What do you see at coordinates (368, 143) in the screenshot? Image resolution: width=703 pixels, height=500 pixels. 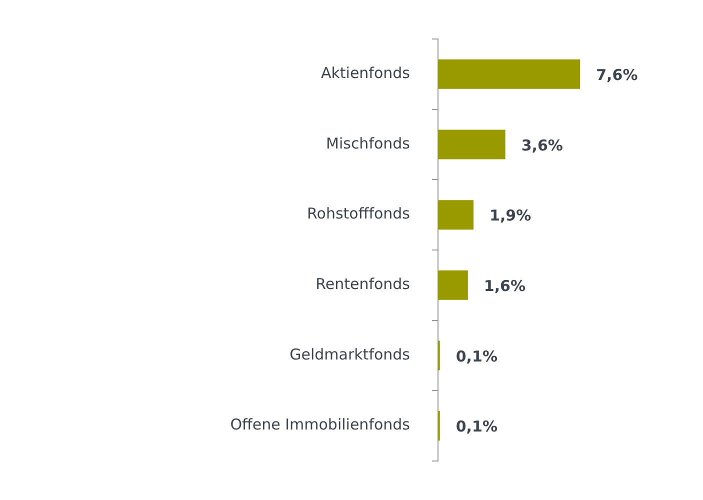 I see `y-tick-label: Mischfonds` at bounding box center [368, 143].